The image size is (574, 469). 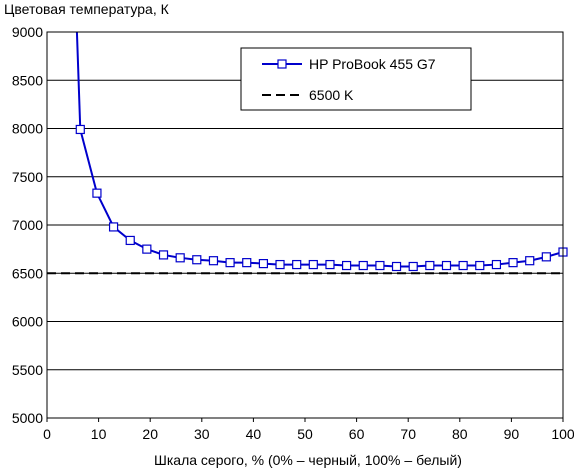 What do you see at coordinates (254, 434) in the screenshot?
I see `x-tick-label: 40` at bounding box center [254, 434].